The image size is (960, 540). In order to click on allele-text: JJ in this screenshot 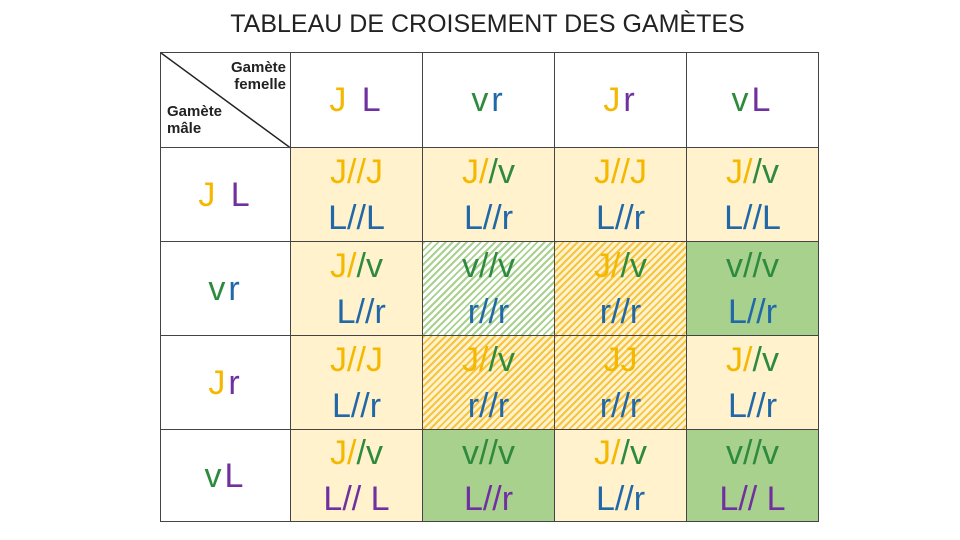, I will do `click(620, 359)`.